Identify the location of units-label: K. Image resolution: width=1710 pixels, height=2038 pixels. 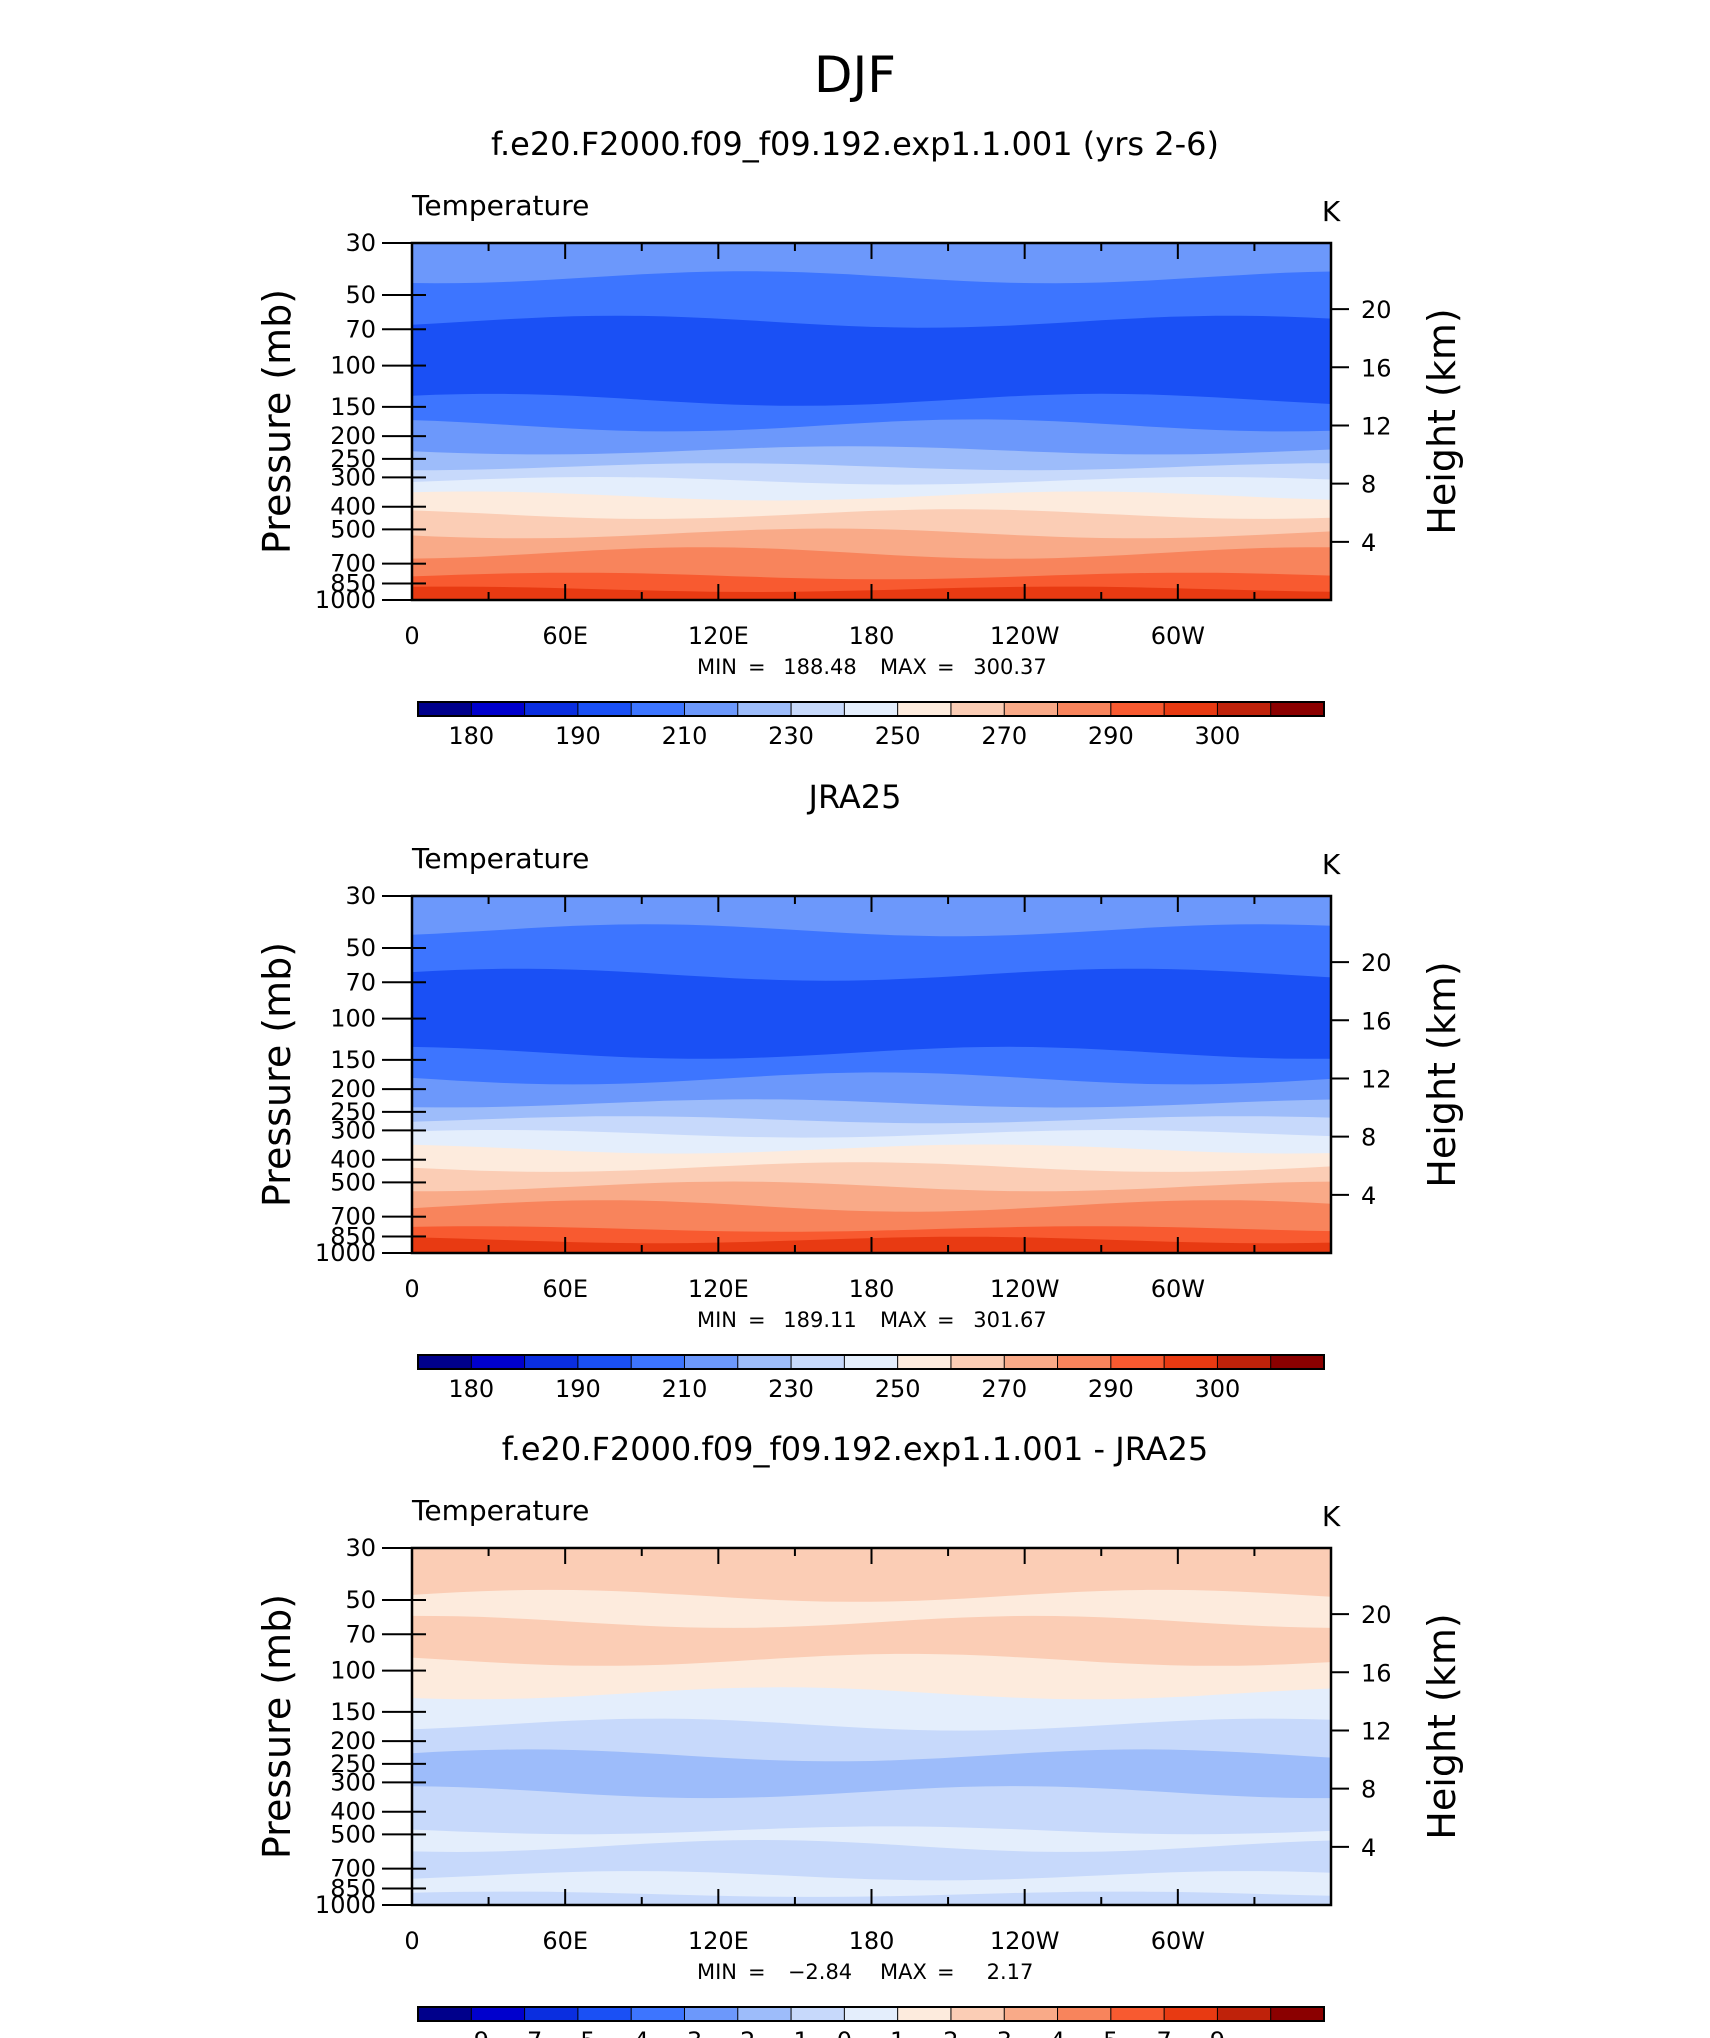
(1331, 211).